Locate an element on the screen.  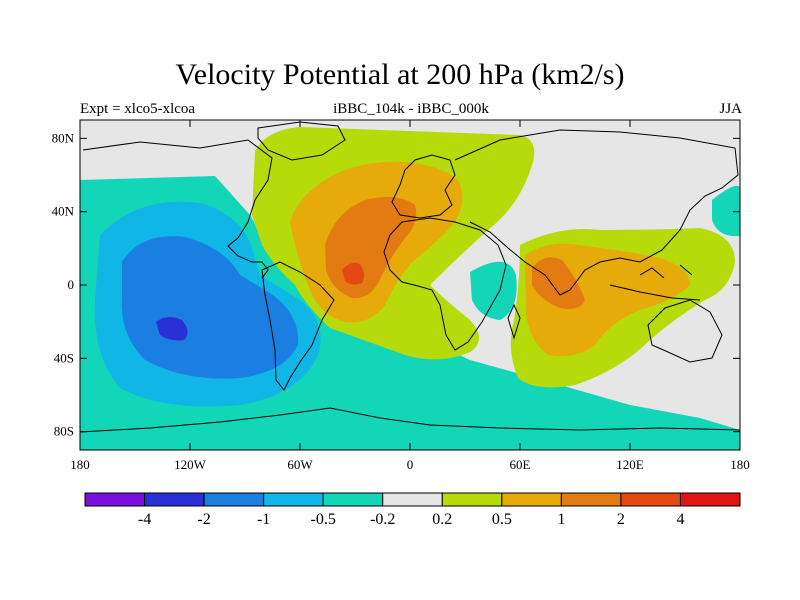
case-label: iBBC_104k - iBBC_000k is located at coordinates (411, 109).